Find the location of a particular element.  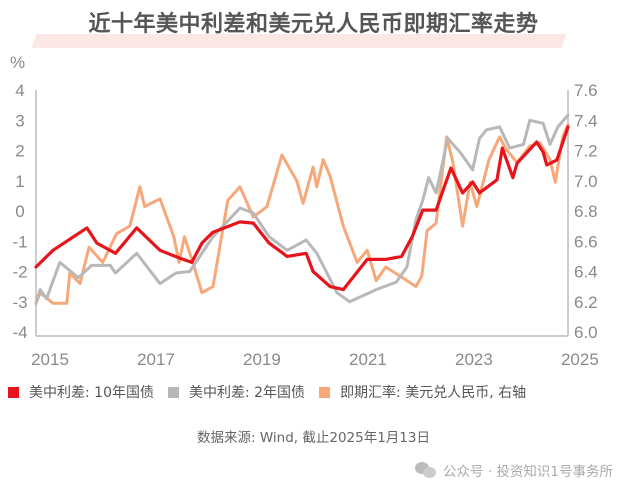

left-axis-unit: % is located at coordinates (17, 62).